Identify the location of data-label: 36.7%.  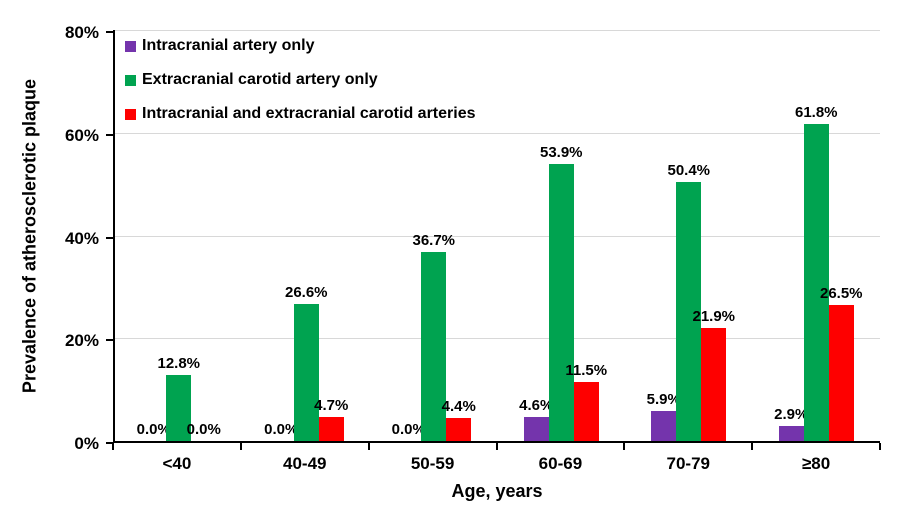
(434, 240).